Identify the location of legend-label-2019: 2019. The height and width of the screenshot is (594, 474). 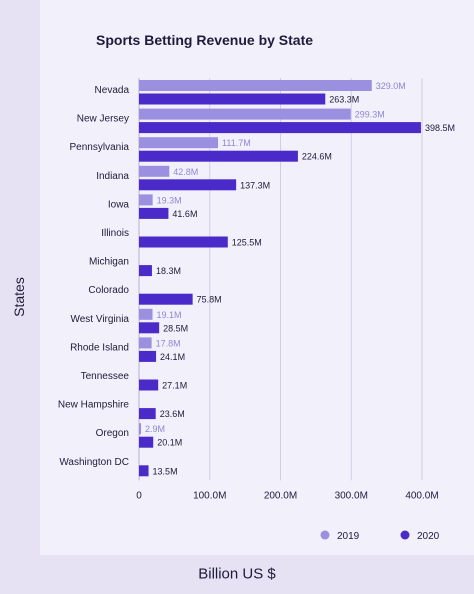
(348, 536).